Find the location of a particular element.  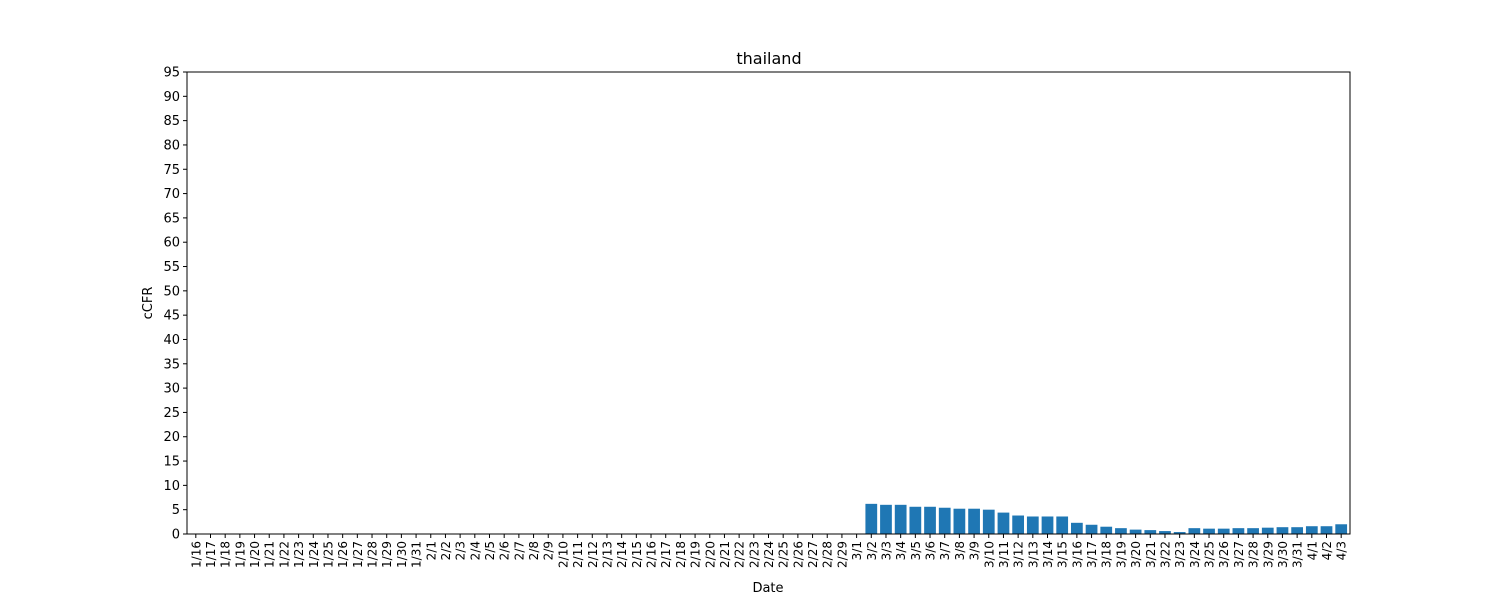

x-tick-label: 1/24 is located at coordinates (314, 554).